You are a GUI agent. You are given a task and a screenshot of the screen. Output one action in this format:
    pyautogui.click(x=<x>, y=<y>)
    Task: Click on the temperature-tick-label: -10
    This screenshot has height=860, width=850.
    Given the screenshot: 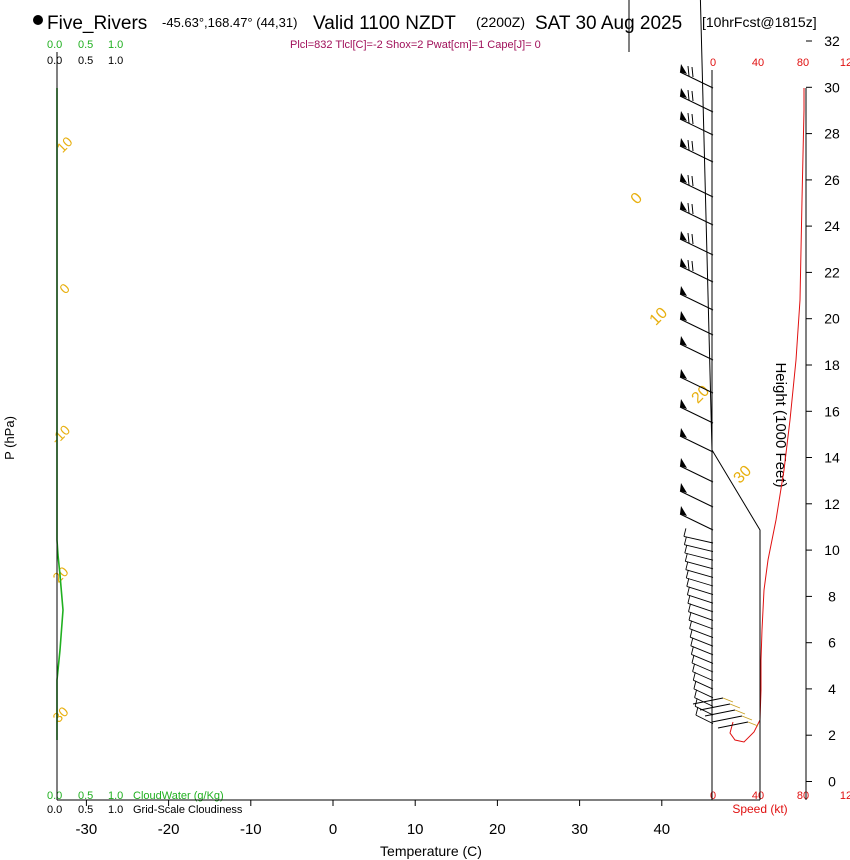 What is the action you would take?
    pyautogui.click(x=251, y=829)
    